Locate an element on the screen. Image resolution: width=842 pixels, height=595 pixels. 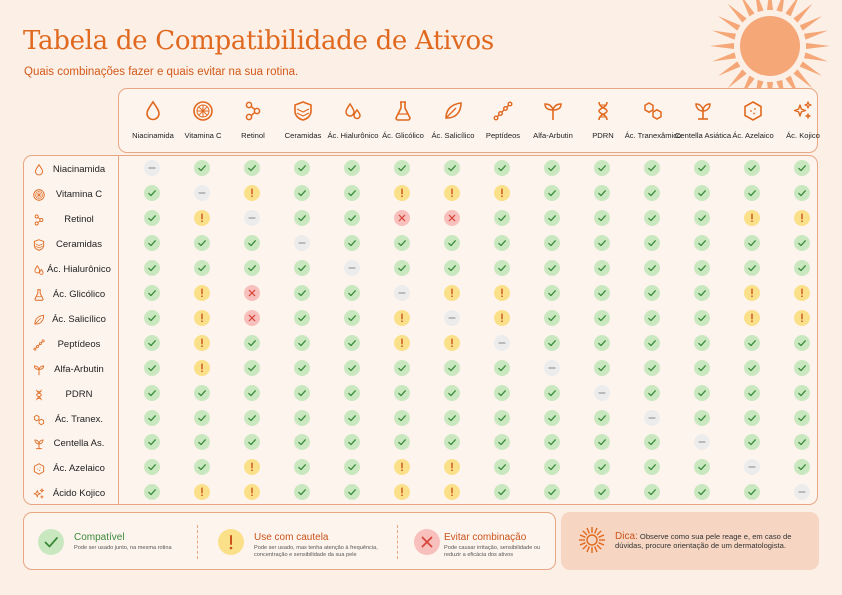
row-header: Ác. Salicílico is located at coordinates (71, 320).